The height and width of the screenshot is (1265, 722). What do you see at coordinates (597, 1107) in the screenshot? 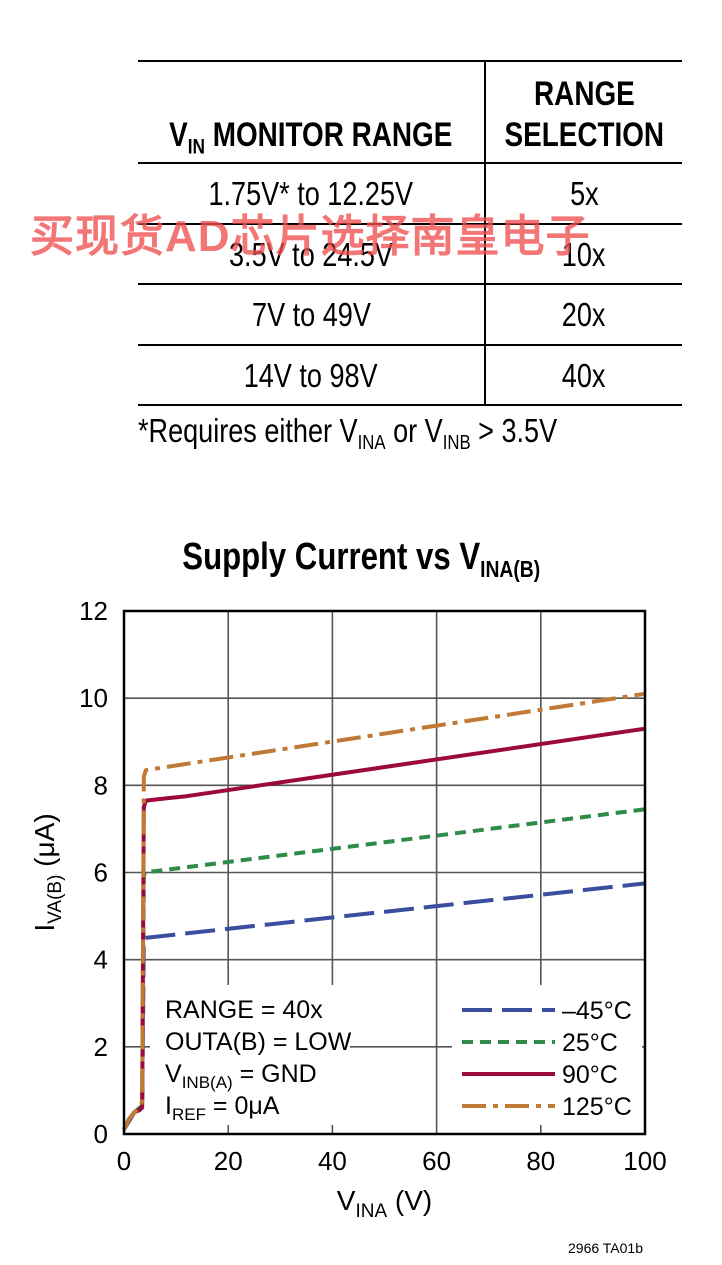
I see `legend-label: 125°C` at bounding box center [597, 1107].